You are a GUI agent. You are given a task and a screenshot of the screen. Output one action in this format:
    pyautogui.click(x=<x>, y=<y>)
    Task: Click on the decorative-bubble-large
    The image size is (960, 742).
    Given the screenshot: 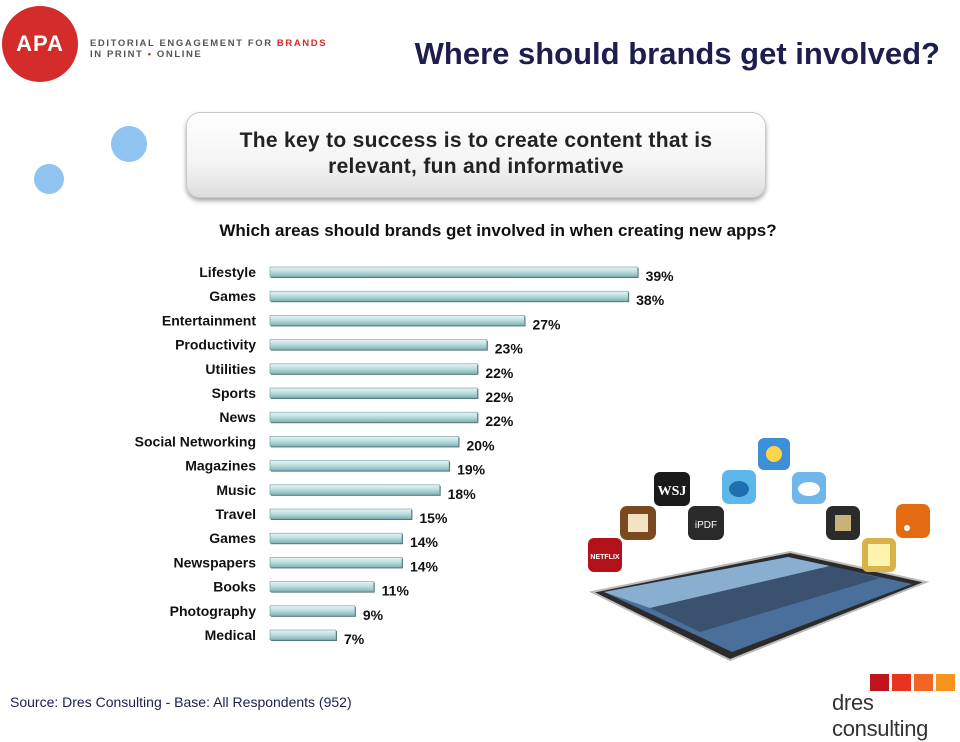 What is the action you would take?
    pyautogui.click(x=129, y=144)
    